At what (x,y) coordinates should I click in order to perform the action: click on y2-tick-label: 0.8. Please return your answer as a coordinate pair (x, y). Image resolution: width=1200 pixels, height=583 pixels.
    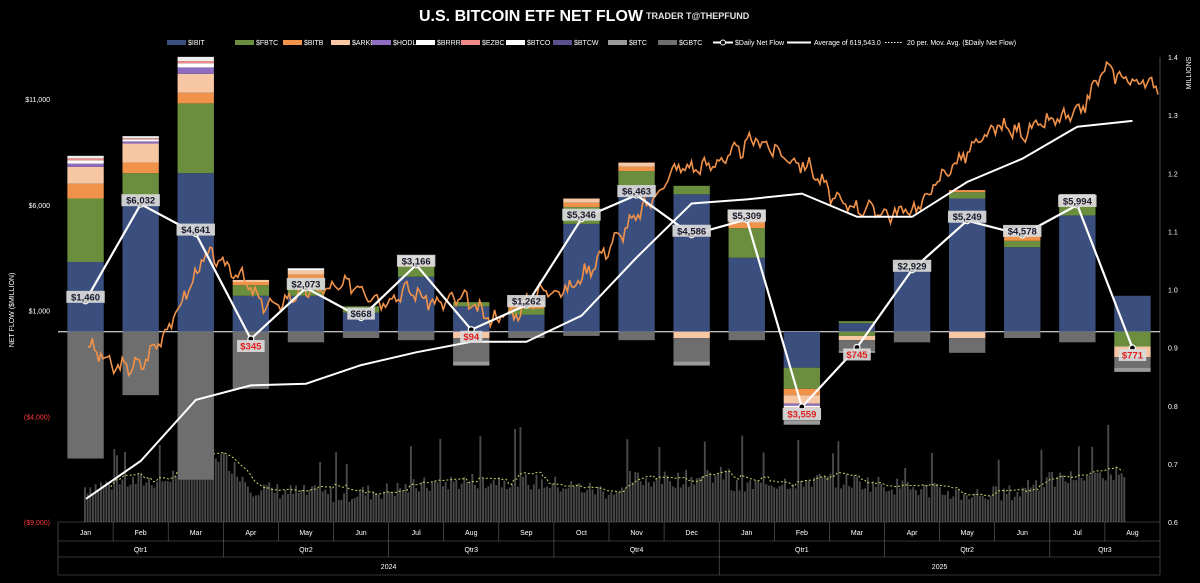
    Looking at the image, I should click on (1173, 407).